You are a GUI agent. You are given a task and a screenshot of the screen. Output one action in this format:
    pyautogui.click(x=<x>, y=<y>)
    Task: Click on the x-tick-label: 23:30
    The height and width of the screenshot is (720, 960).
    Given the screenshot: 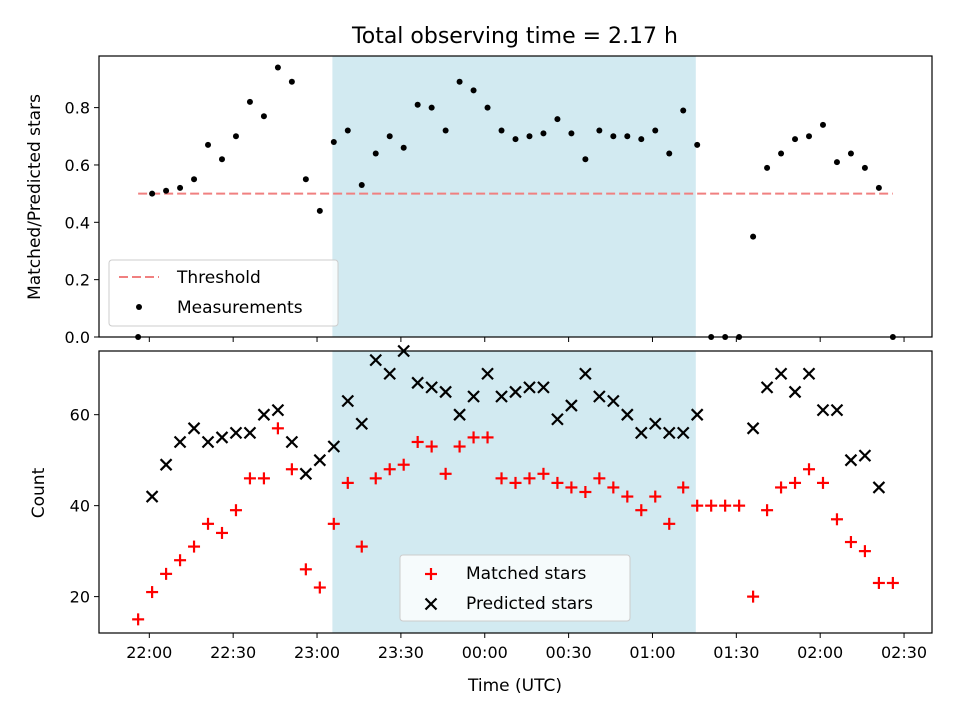 What is the action you would take?
    pyautogui.click(x=401, y=652)
    